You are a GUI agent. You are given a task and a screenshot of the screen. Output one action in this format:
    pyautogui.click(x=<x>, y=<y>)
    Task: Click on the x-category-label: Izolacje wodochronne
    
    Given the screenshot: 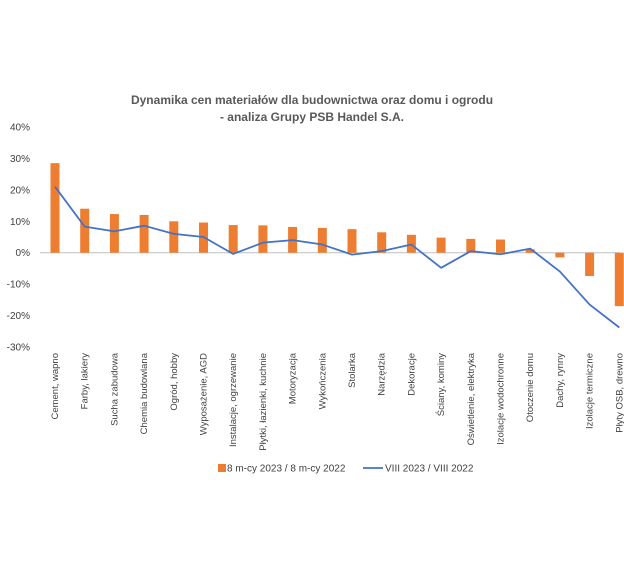 What is the action you would take?
    pyautogui.click(x=501, y=399)
    